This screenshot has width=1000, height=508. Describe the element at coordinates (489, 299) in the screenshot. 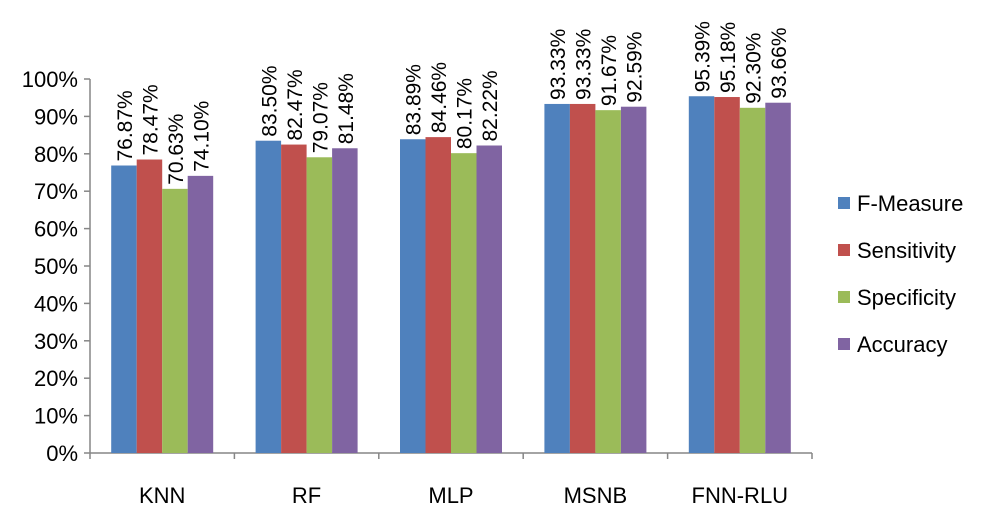

I see `bar-mlp-accuracy` at that location.